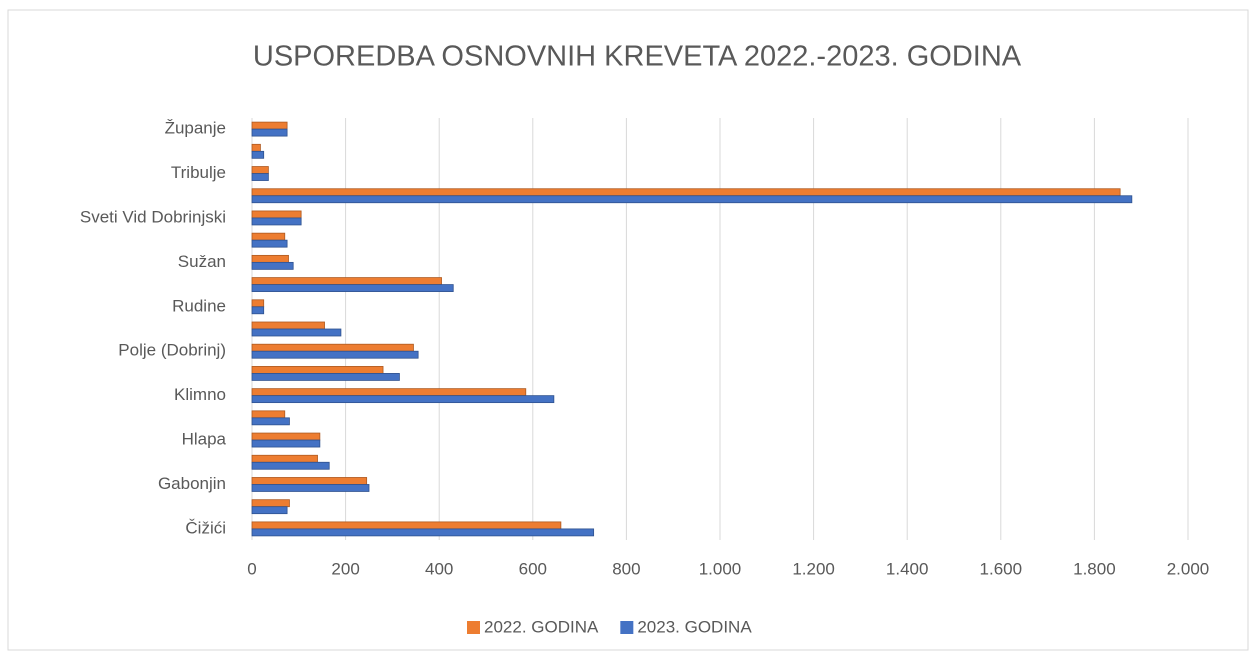  I want to click on y-tick-label: Županje, so click(195, 128).